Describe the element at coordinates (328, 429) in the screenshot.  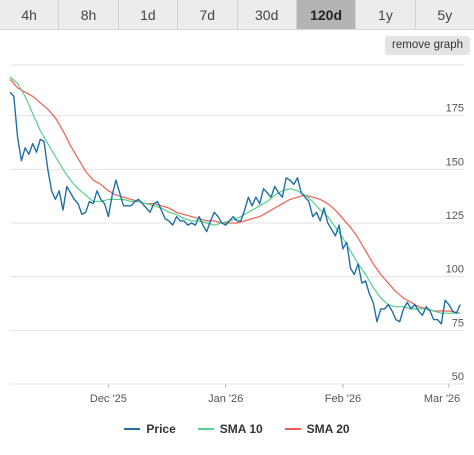
I see `legend-label: SMA 20` at that location.